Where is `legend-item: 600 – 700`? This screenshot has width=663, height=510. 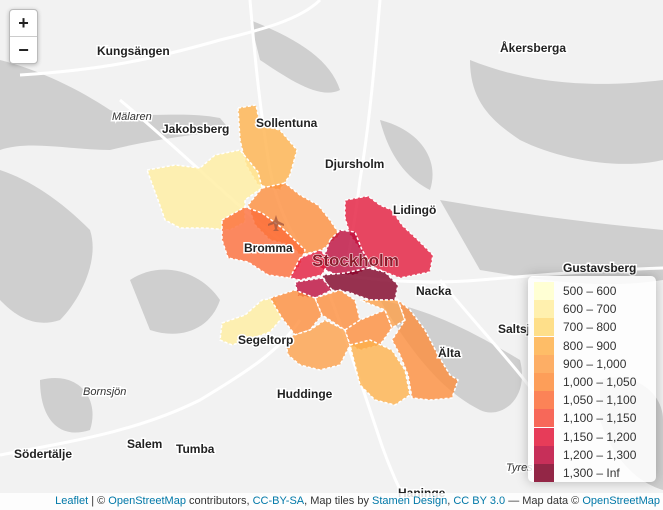
legend-item: 600 – 700 is located at coordinates (592, 309).